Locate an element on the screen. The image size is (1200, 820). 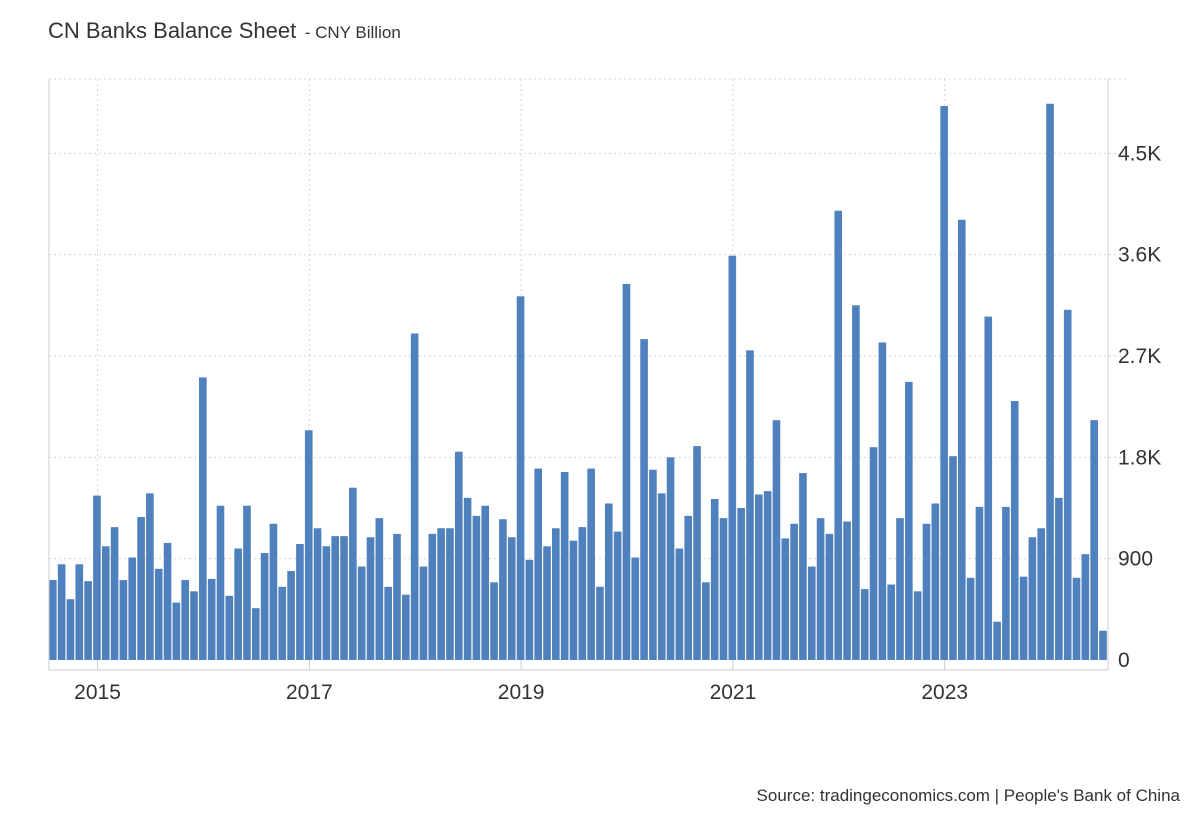
y-tick-label: 3.6K is located at coordinates (1139, 255).